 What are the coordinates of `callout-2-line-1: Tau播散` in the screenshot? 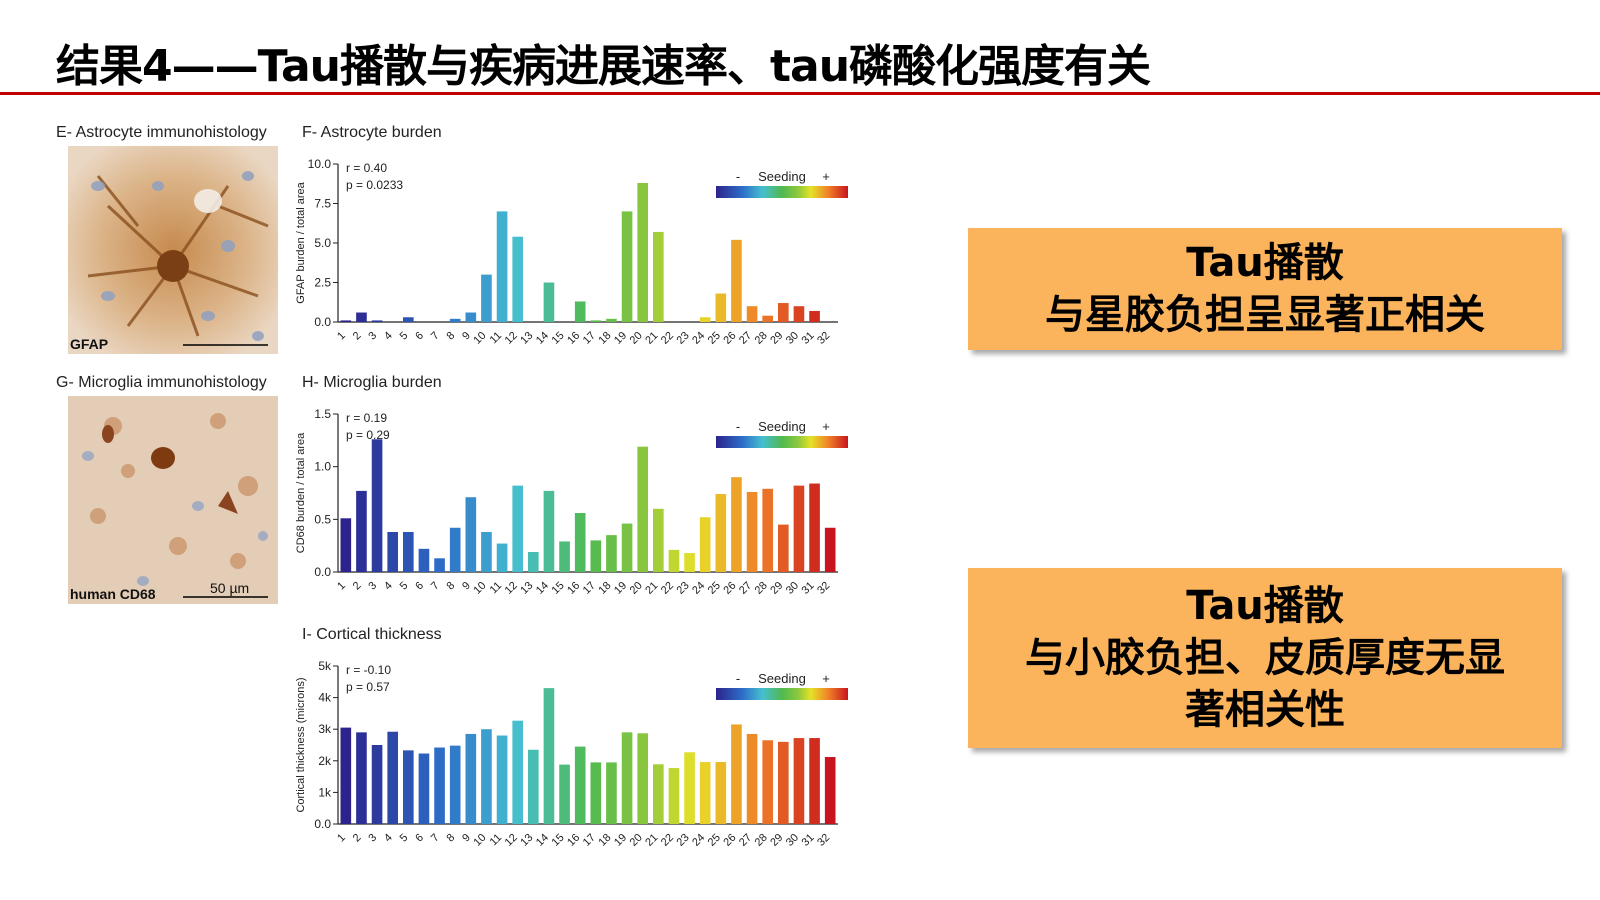 It's located at (1265, 606).